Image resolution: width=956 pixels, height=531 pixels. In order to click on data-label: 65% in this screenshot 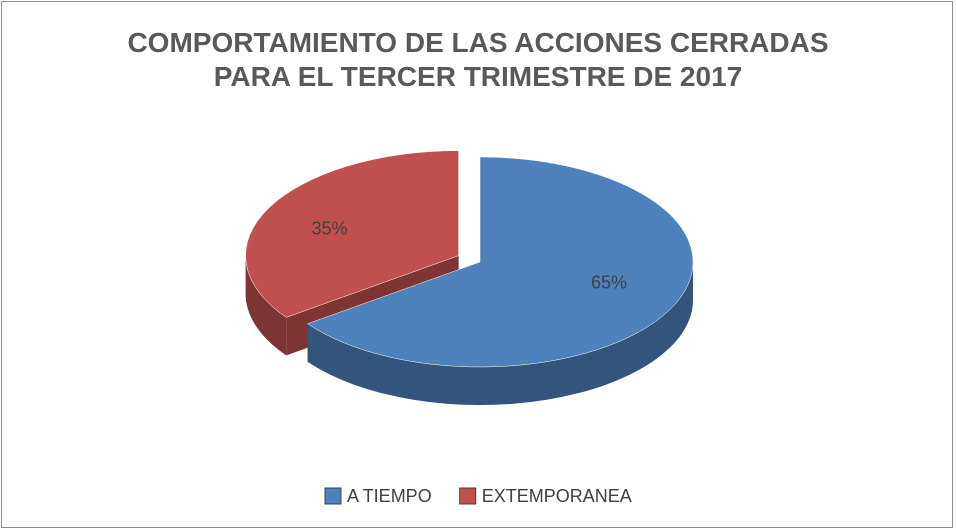, I will do `click(609, 283)`.